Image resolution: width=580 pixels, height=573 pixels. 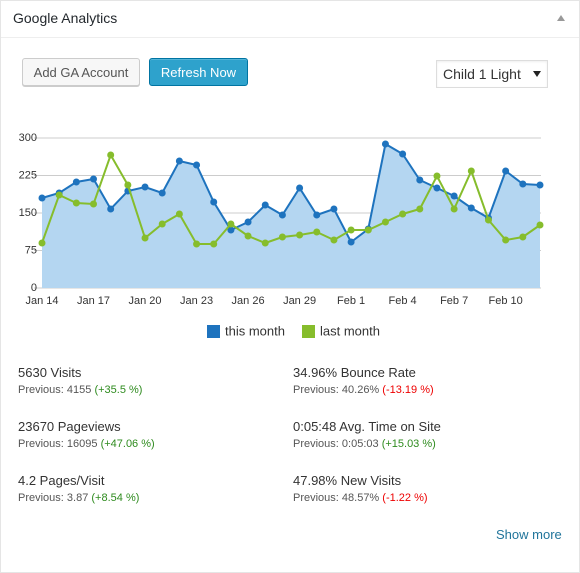 What do you see at coordinates (58, 444) in the screenshot?
I see `previous-value: Previous: 16095` at bounding box center [58, 444].